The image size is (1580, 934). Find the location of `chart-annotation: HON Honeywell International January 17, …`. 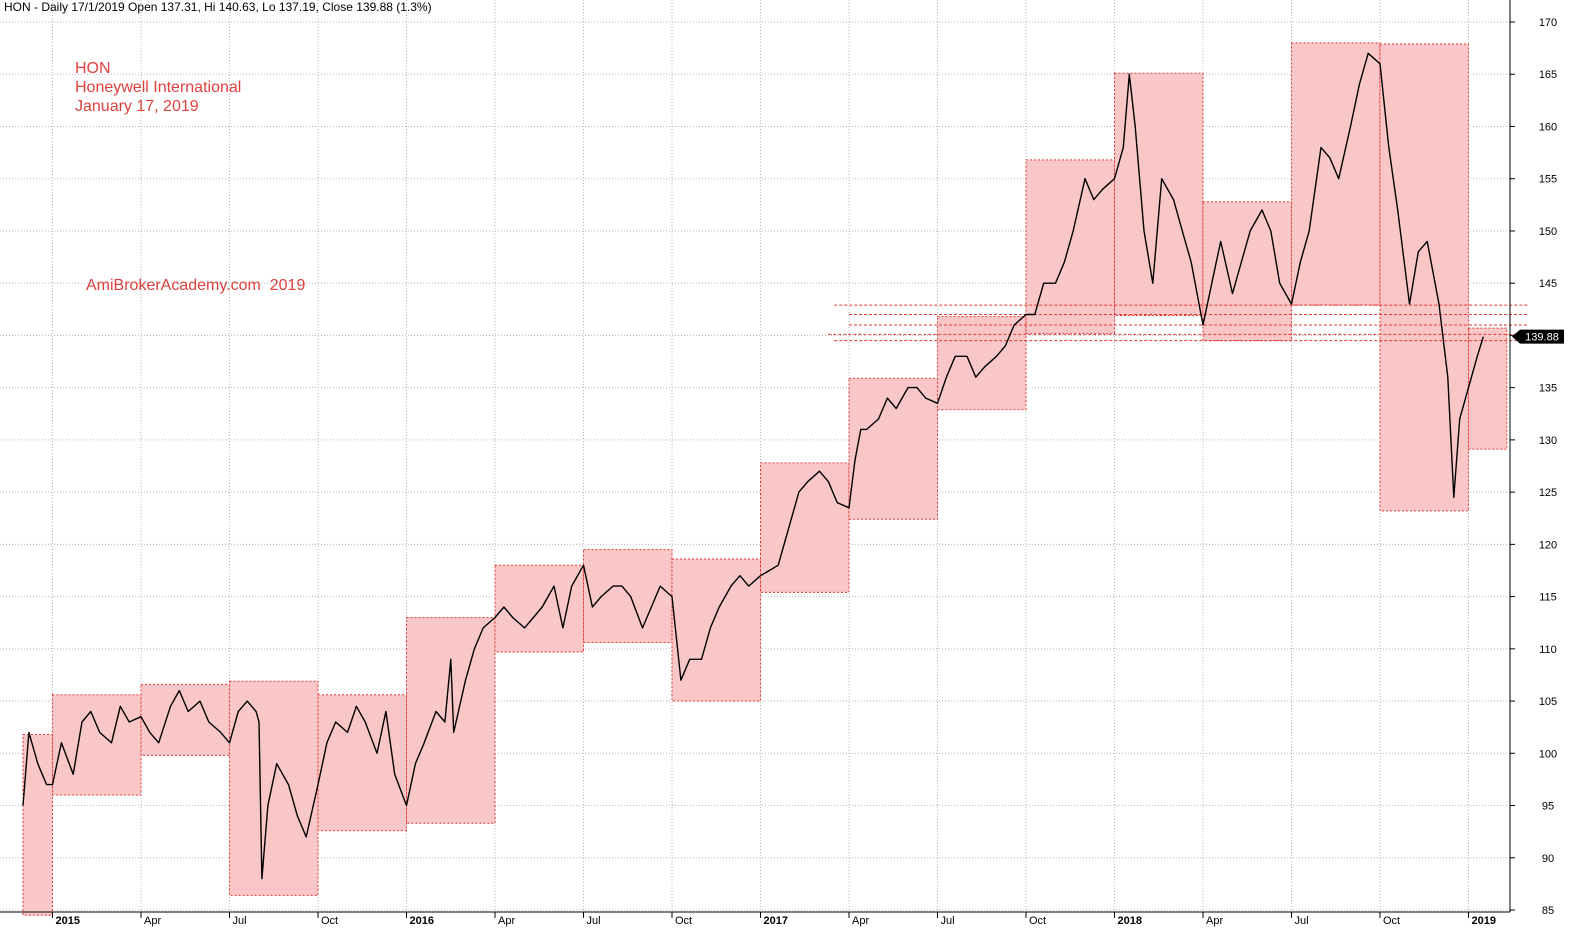

chart-annotation: HON Honeywell International January 17, … is located at coordinates (158, 87).